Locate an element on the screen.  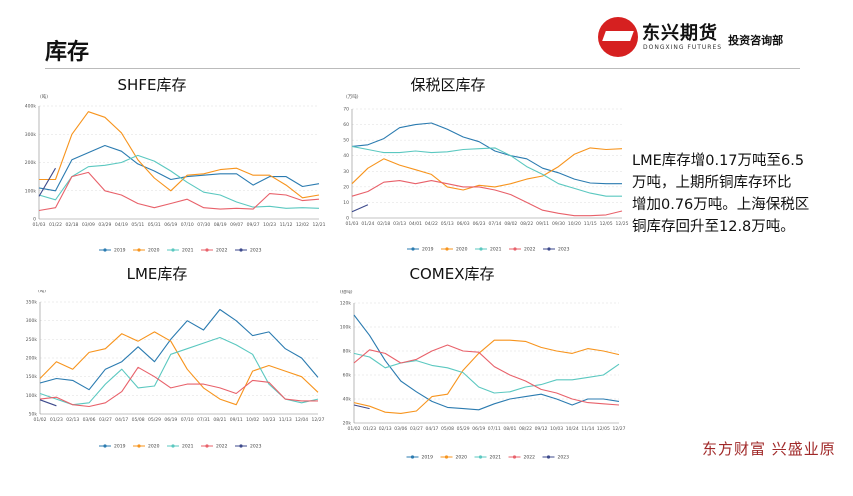
unit-label: (万吨) is located at coordinates (352, 96).